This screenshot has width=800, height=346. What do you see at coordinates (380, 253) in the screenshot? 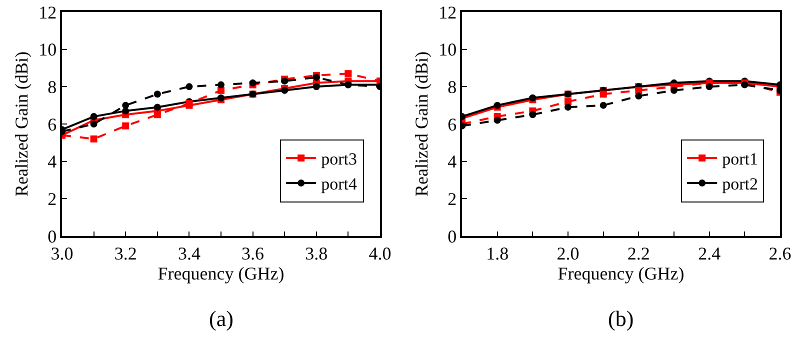
I see `x-tick-label: 4.0` at bounding box center [380, 253].